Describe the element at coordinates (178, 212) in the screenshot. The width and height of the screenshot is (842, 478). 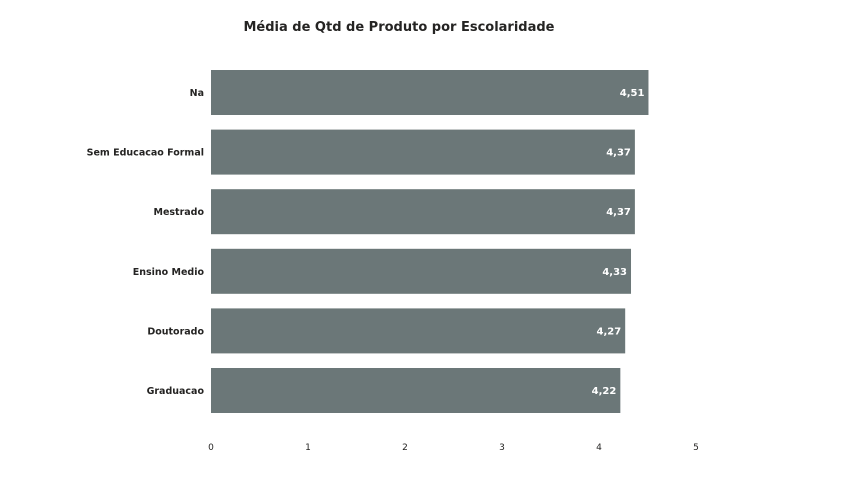
I see `category-label: Mestrado` at that location.